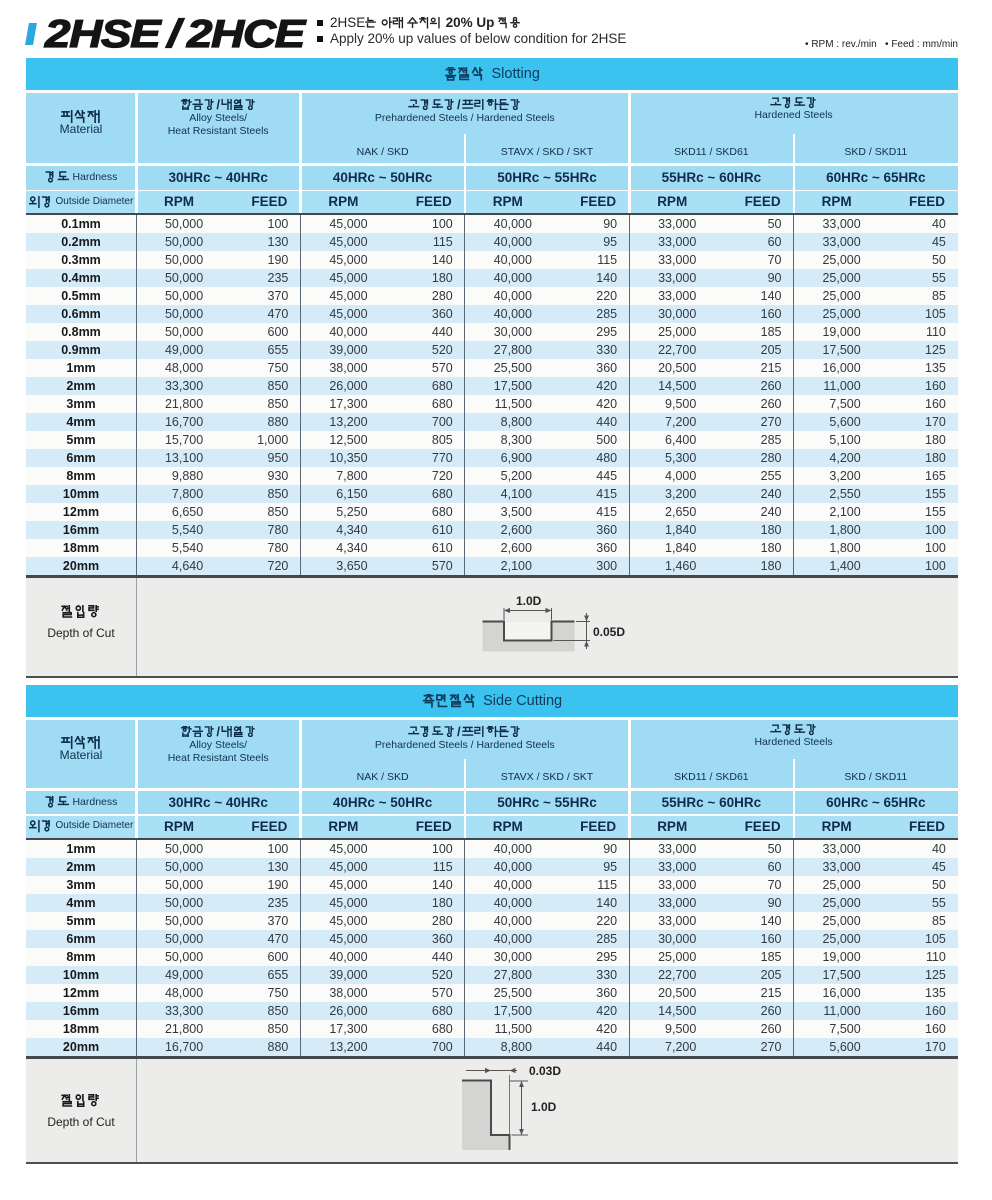  I want to click on svg-text: 0.03D, so click(545, 1071).